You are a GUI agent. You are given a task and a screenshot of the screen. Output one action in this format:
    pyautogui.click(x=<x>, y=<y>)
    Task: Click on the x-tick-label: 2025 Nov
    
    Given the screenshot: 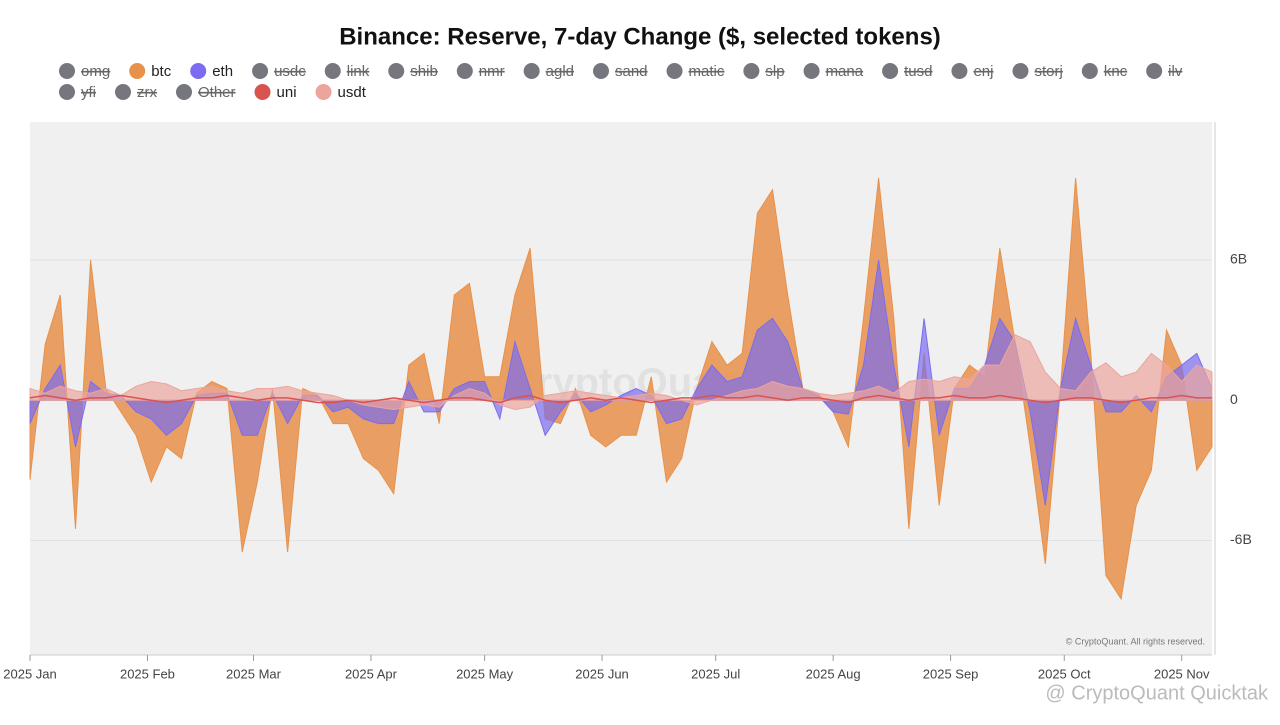 What is the action you would take?
    pyautogui.click(x=1182, y=673)
    